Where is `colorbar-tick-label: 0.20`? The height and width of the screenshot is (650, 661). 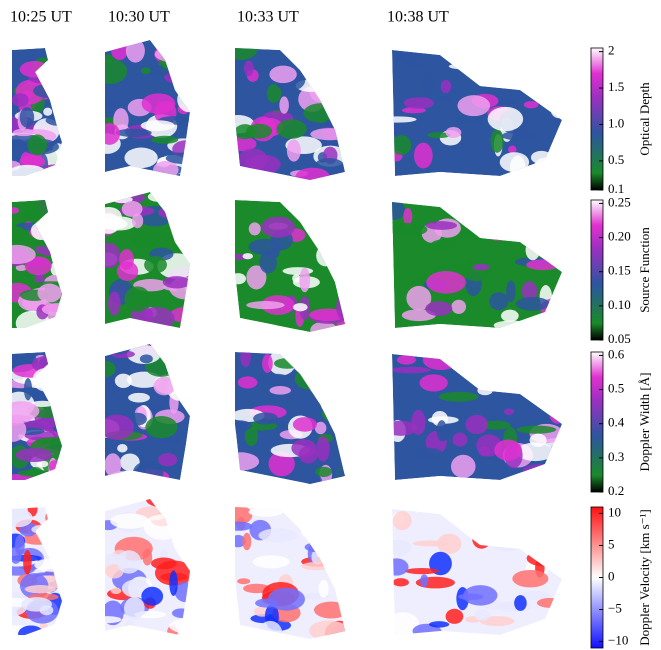
colorbar-tick-label: 0.20 is located at coordinates (619, 236).